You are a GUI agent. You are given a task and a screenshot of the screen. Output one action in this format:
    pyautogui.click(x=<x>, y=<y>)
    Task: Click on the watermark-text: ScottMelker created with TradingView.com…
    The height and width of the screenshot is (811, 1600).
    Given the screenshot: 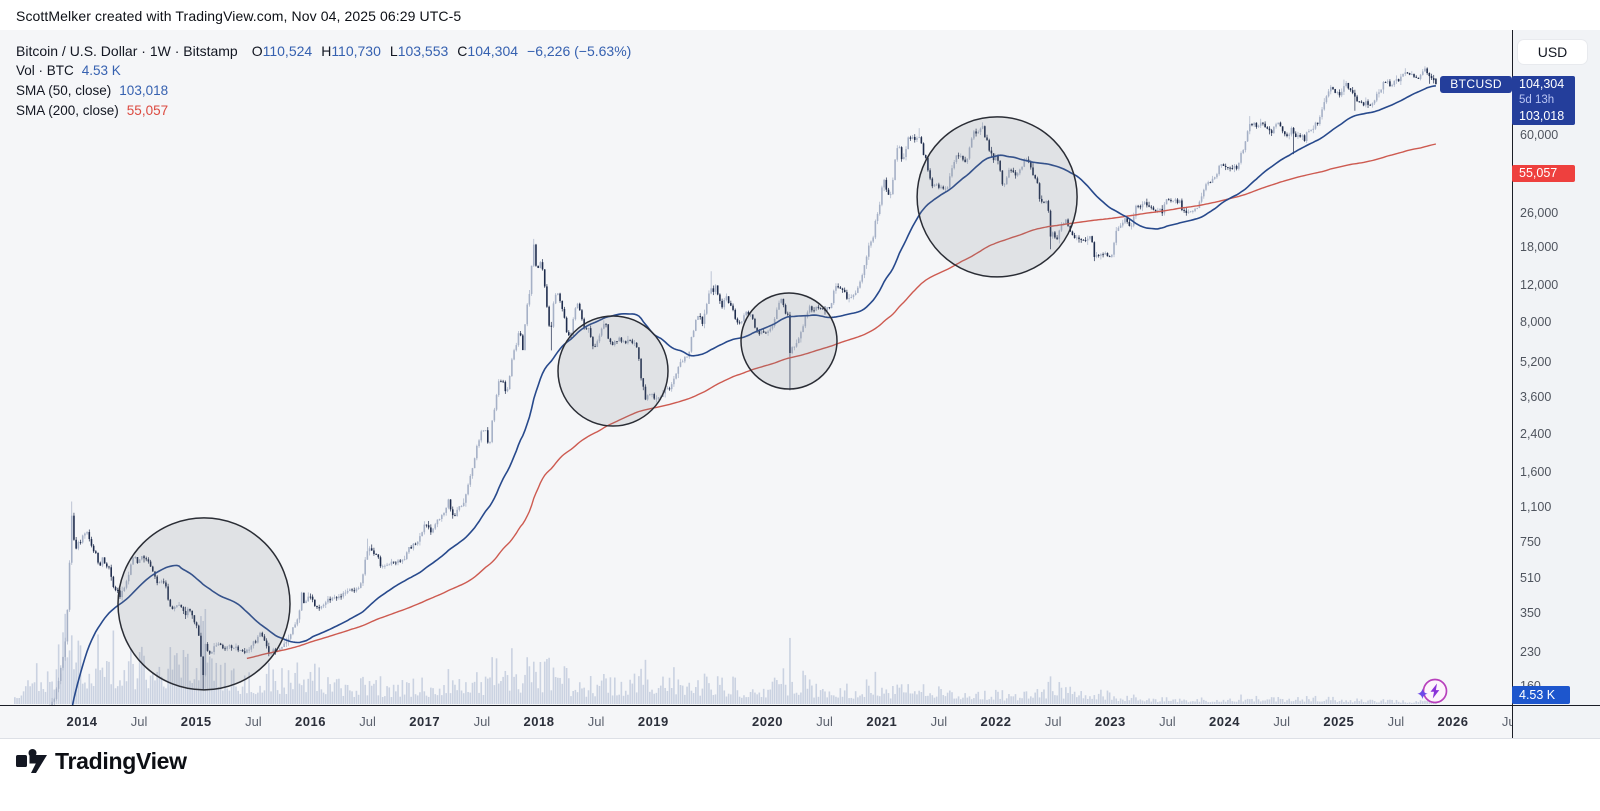 What is the action you would take?
    pyautogui.click(x=239, y=16)
    